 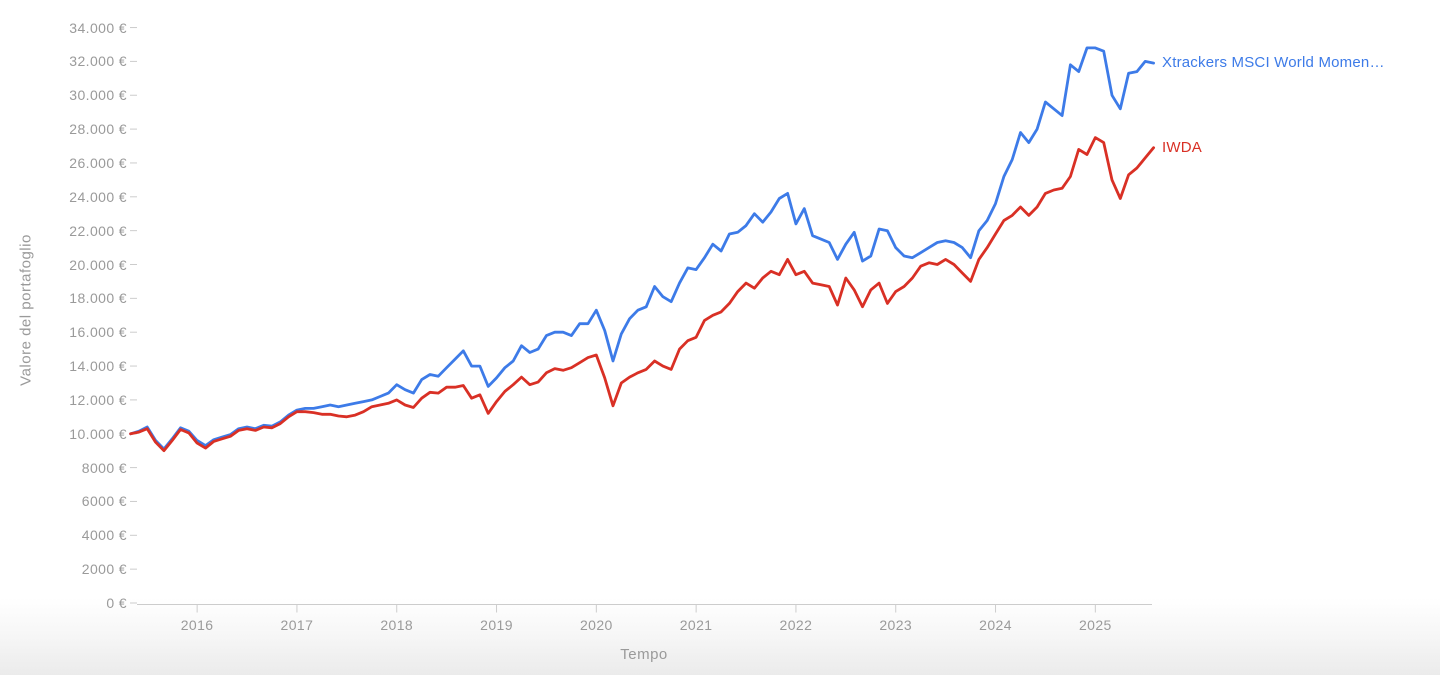 What do you see at coordinates (98, 196) in the screenshot?
I see `y-tick-label-24000: 24.000 €` at bounding box center [98, 196].